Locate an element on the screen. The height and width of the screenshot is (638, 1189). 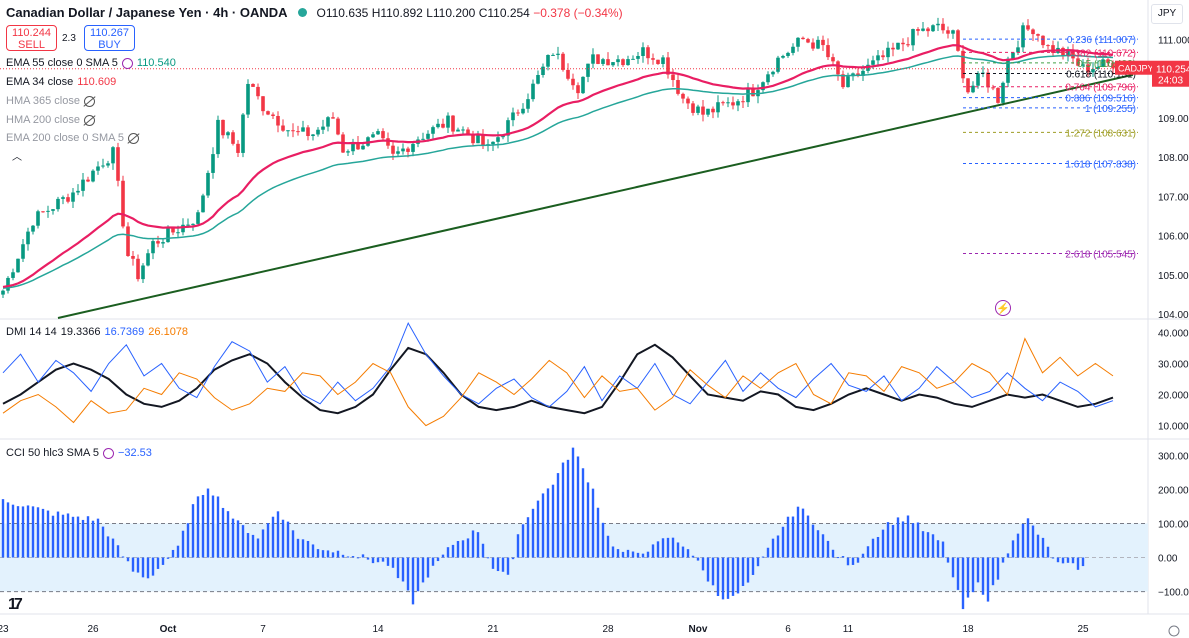
symbol-tag is located at coordinates (1133, 67).